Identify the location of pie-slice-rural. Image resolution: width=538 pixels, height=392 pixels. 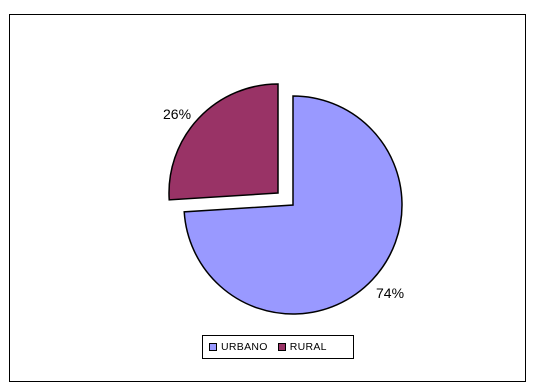
(223, 142).